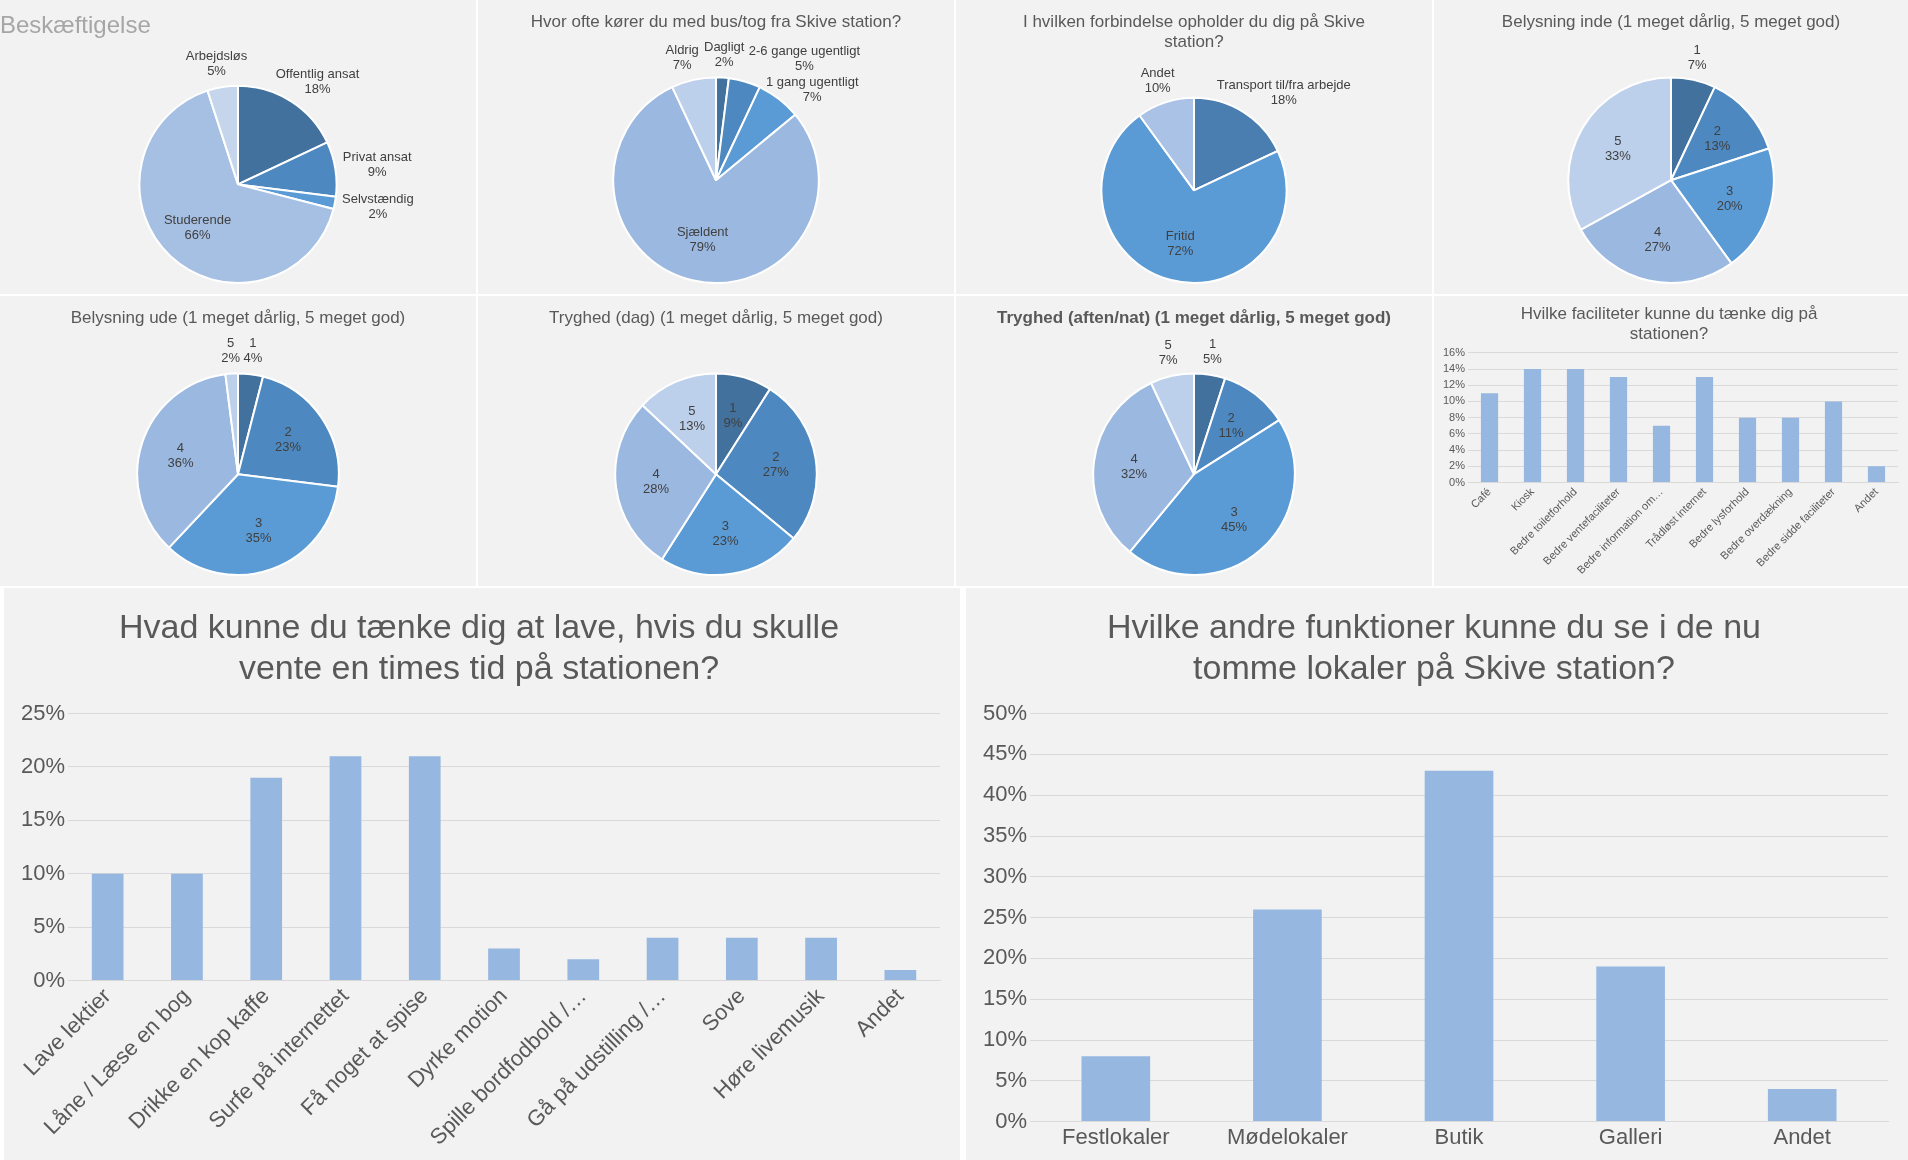  I want to click on chart-title: Hvilke faciliteter kunne du tænke dig på stationen?, so click(1669, 323).